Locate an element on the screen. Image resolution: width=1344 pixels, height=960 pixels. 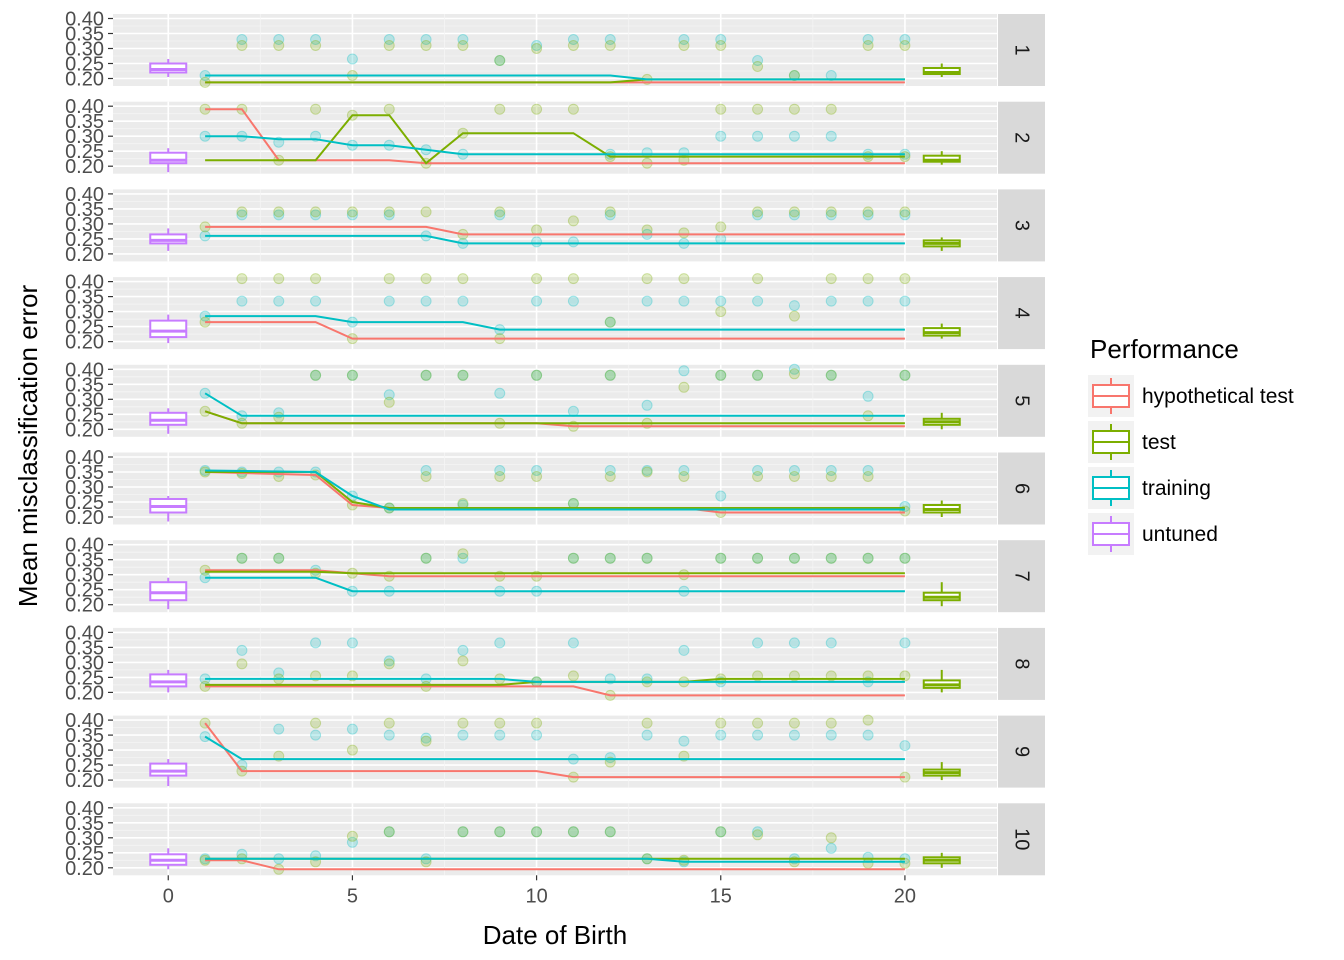
legend-label: training is located at coordinates (1176, 488).